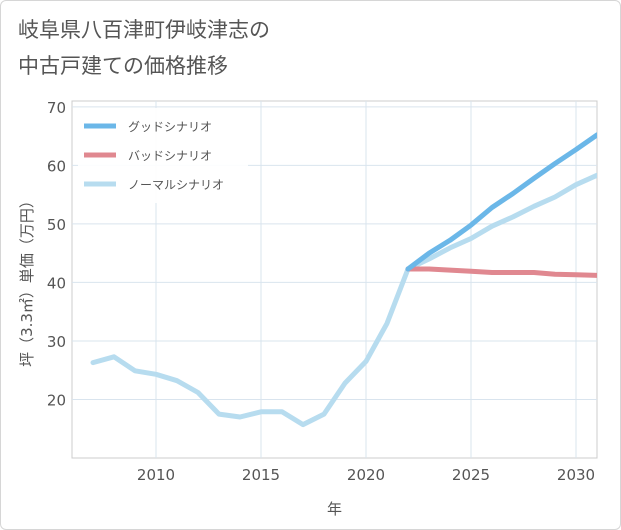 The image size is (621, 530). I want to click on y-tick-label: 20, so click(56, 400).